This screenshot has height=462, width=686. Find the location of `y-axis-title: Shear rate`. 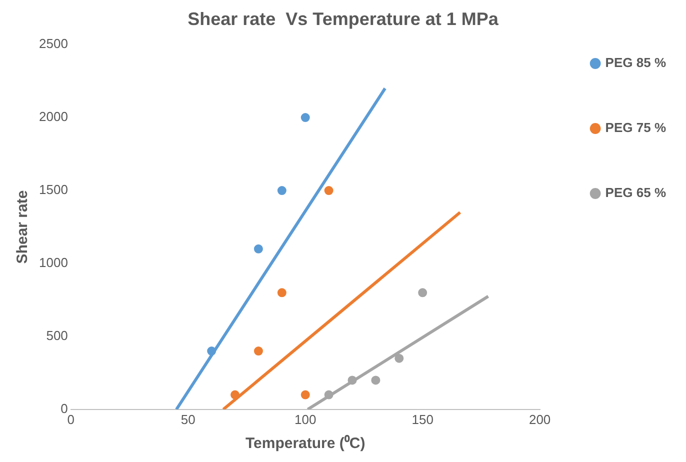

y-axis-title: Shear rate is located at coordinates (23, 227).